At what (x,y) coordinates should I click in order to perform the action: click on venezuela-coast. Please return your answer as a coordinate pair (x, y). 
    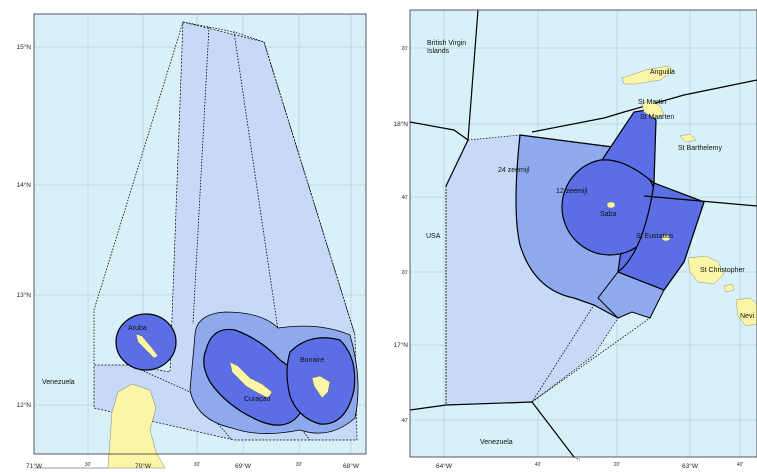
    Looking at the image, I should click on (100, 426).